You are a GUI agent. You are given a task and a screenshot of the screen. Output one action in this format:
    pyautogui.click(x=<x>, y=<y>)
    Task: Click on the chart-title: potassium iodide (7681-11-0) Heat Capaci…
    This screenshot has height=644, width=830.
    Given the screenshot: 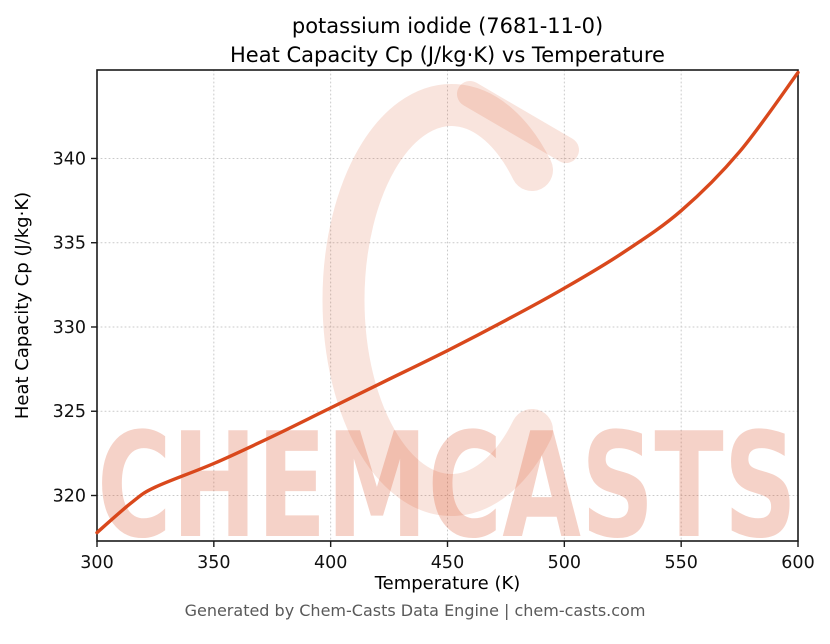 What is the action you would take?
    pyautogui.click(x=447, y=41)
    